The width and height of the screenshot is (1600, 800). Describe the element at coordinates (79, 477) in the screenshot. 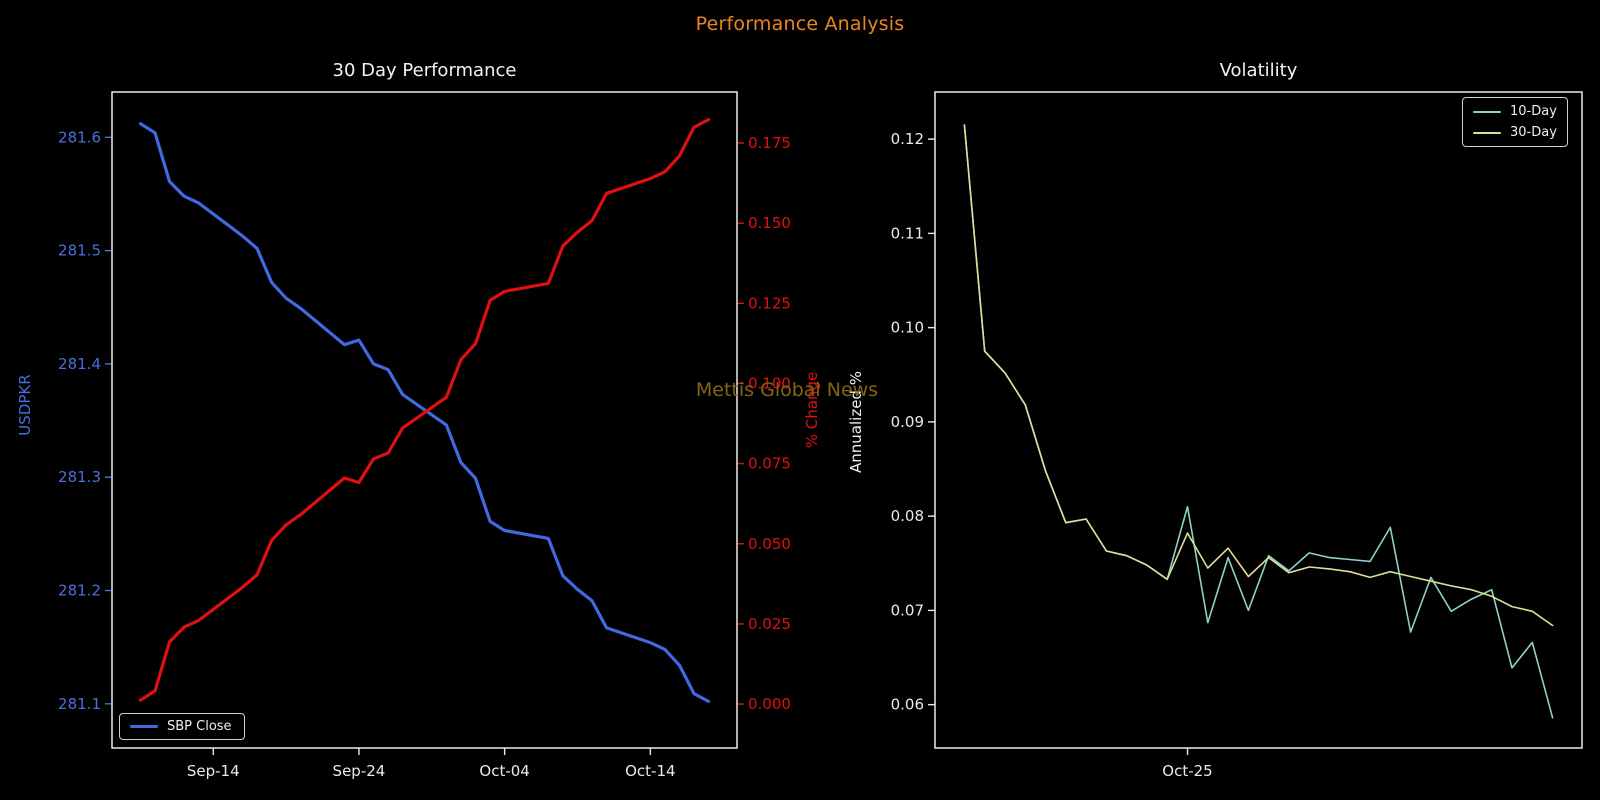

I see `svg-text: 281.3` at that location.